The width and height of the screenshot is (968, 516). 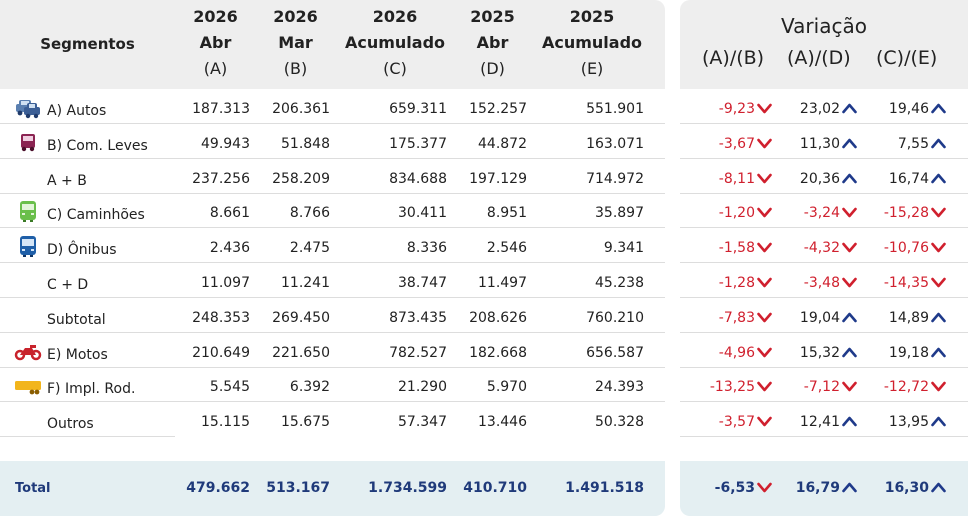 I want to click on variation-value: 19,04, so click(x=819, y=318).